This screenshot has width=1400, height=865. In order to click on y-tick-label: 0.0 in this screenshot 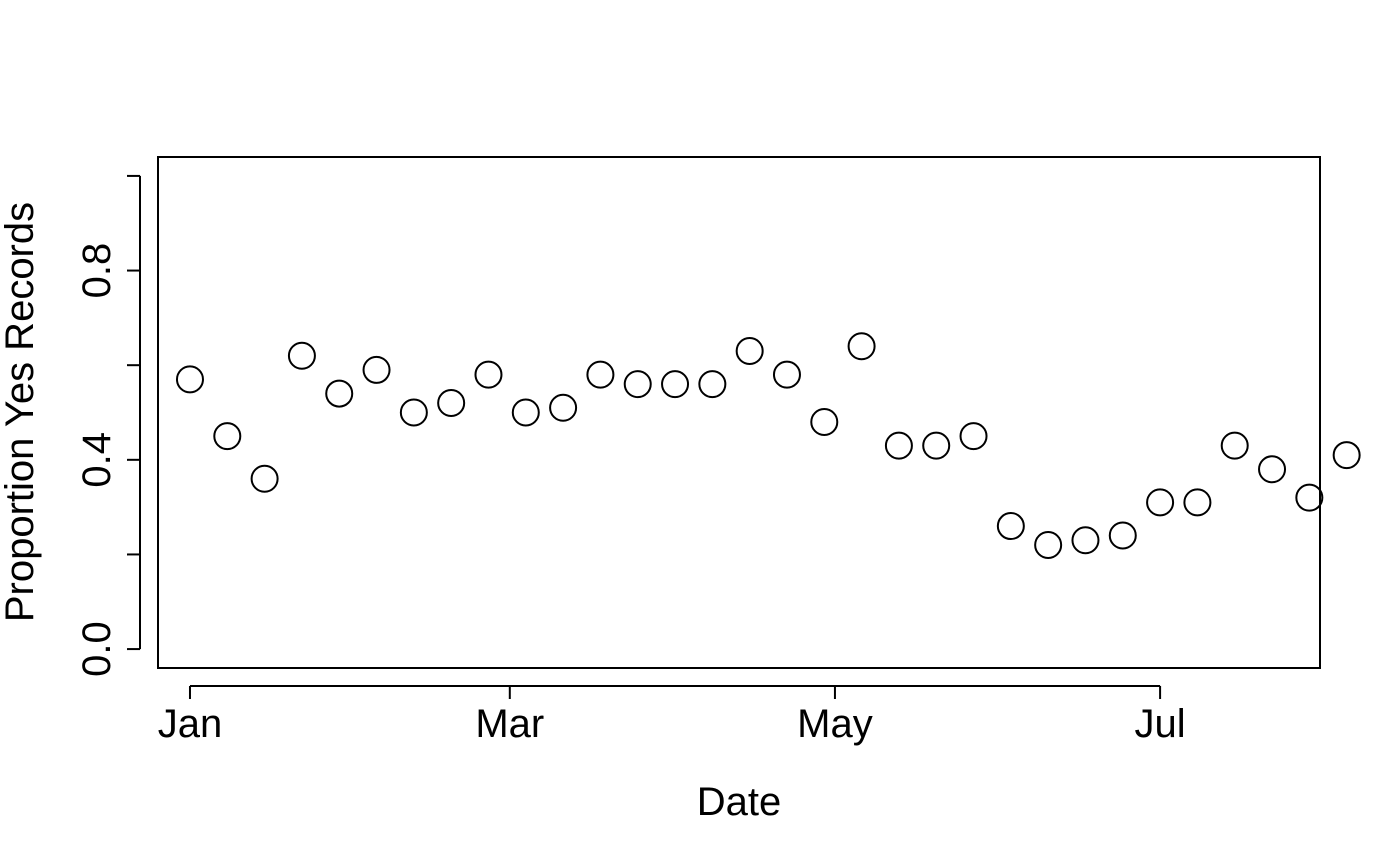, I will do `click(97, 649)`.